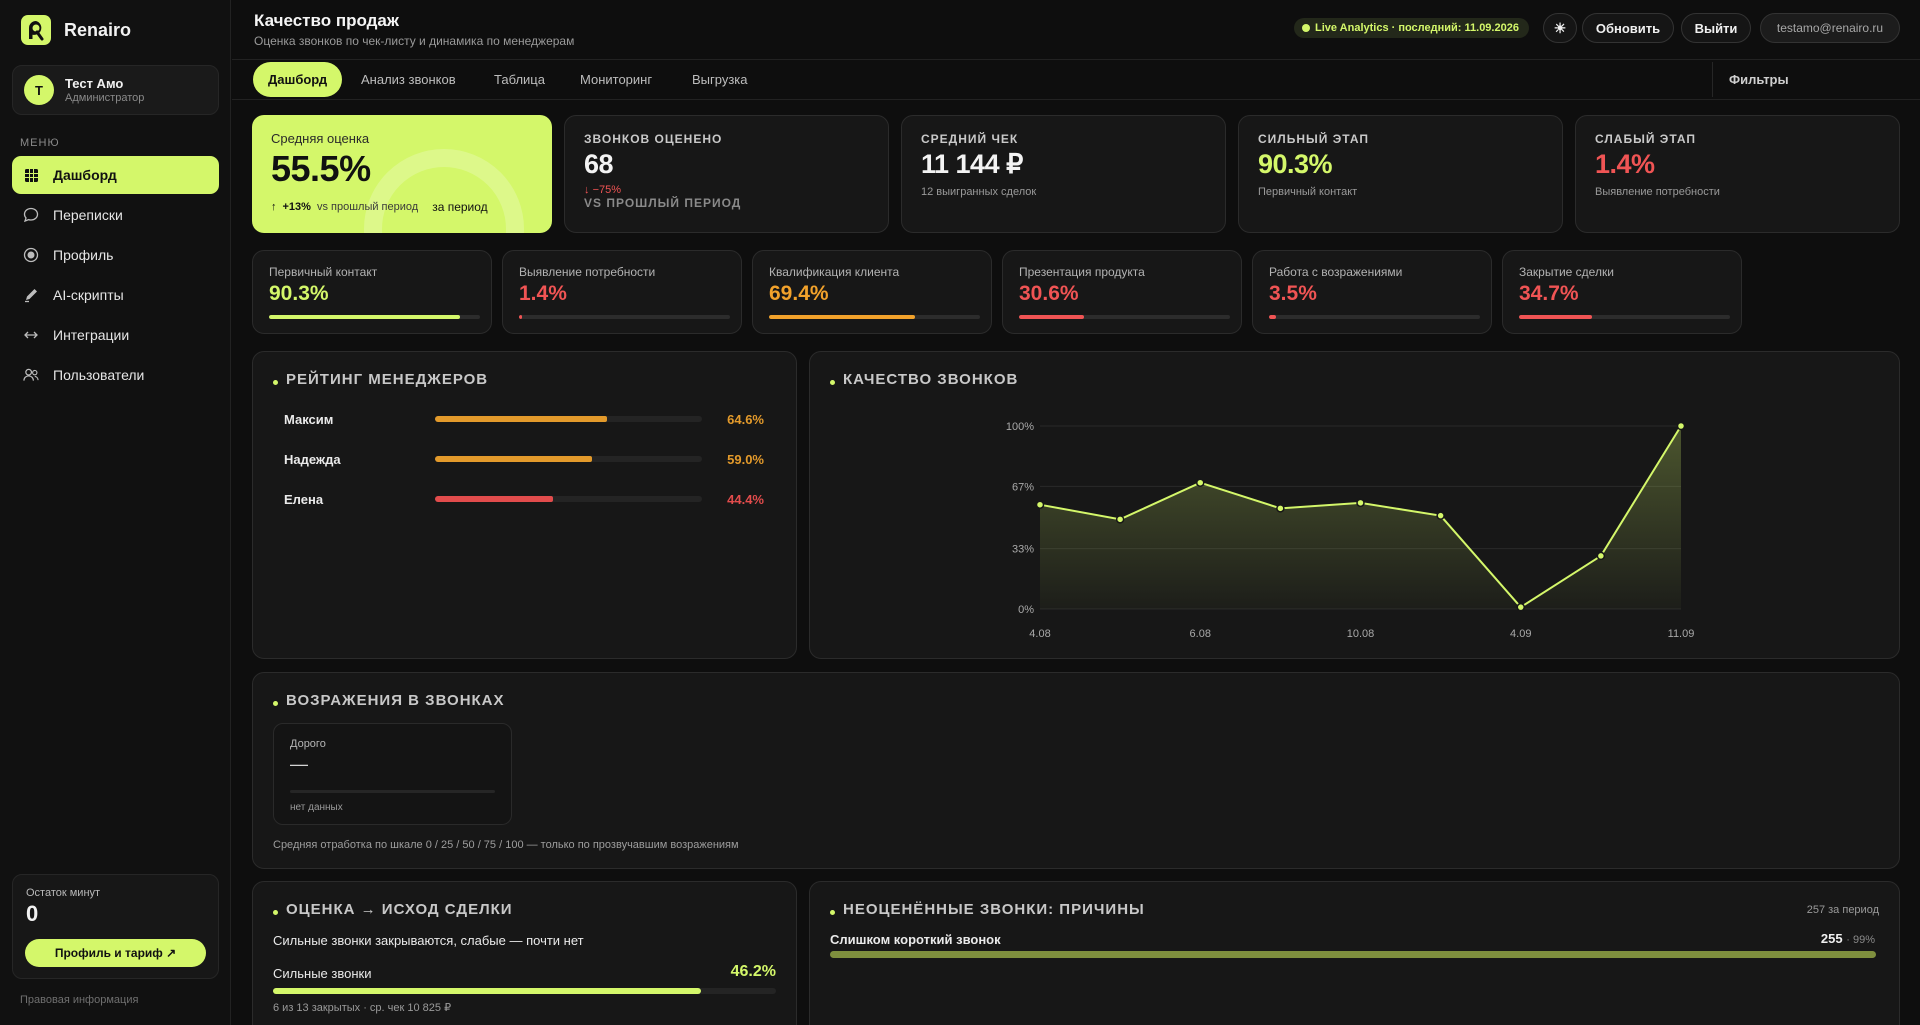  What do you see at coordinates (460, 207) in the screenshot?
I see `kpi-period: за период` at bounding box center [460, 207].